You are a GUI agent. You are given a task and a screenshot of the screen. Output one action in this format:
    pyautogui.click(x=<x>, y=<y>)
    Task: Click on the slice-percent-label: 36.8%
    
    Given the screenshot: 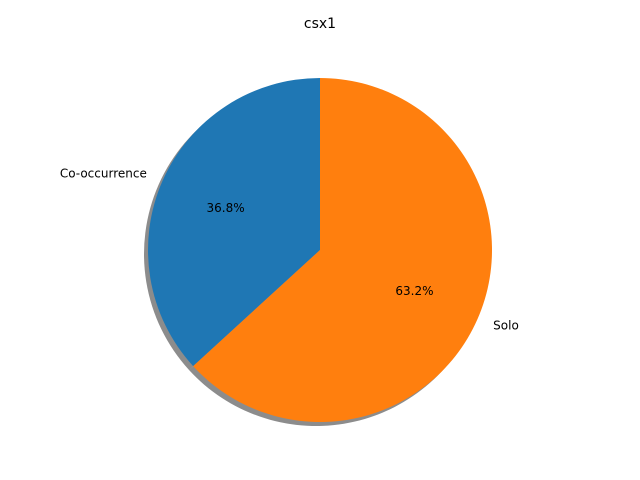 What is the action you would take?
    pyautogui.click(x=225, y=208)
    